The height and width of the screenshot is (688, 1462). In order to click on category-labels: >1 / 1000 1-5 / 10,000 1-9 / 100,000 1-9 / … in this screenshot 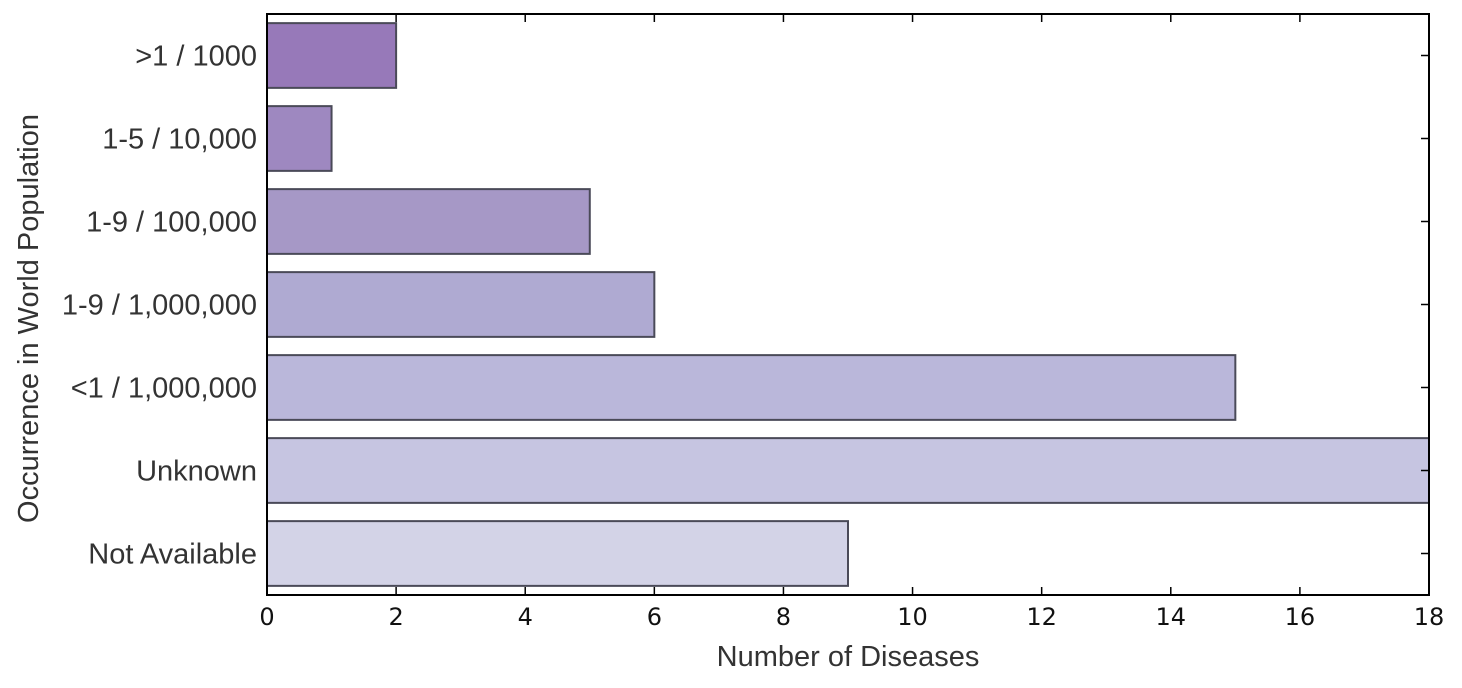, I will do `click(159, 306)`.